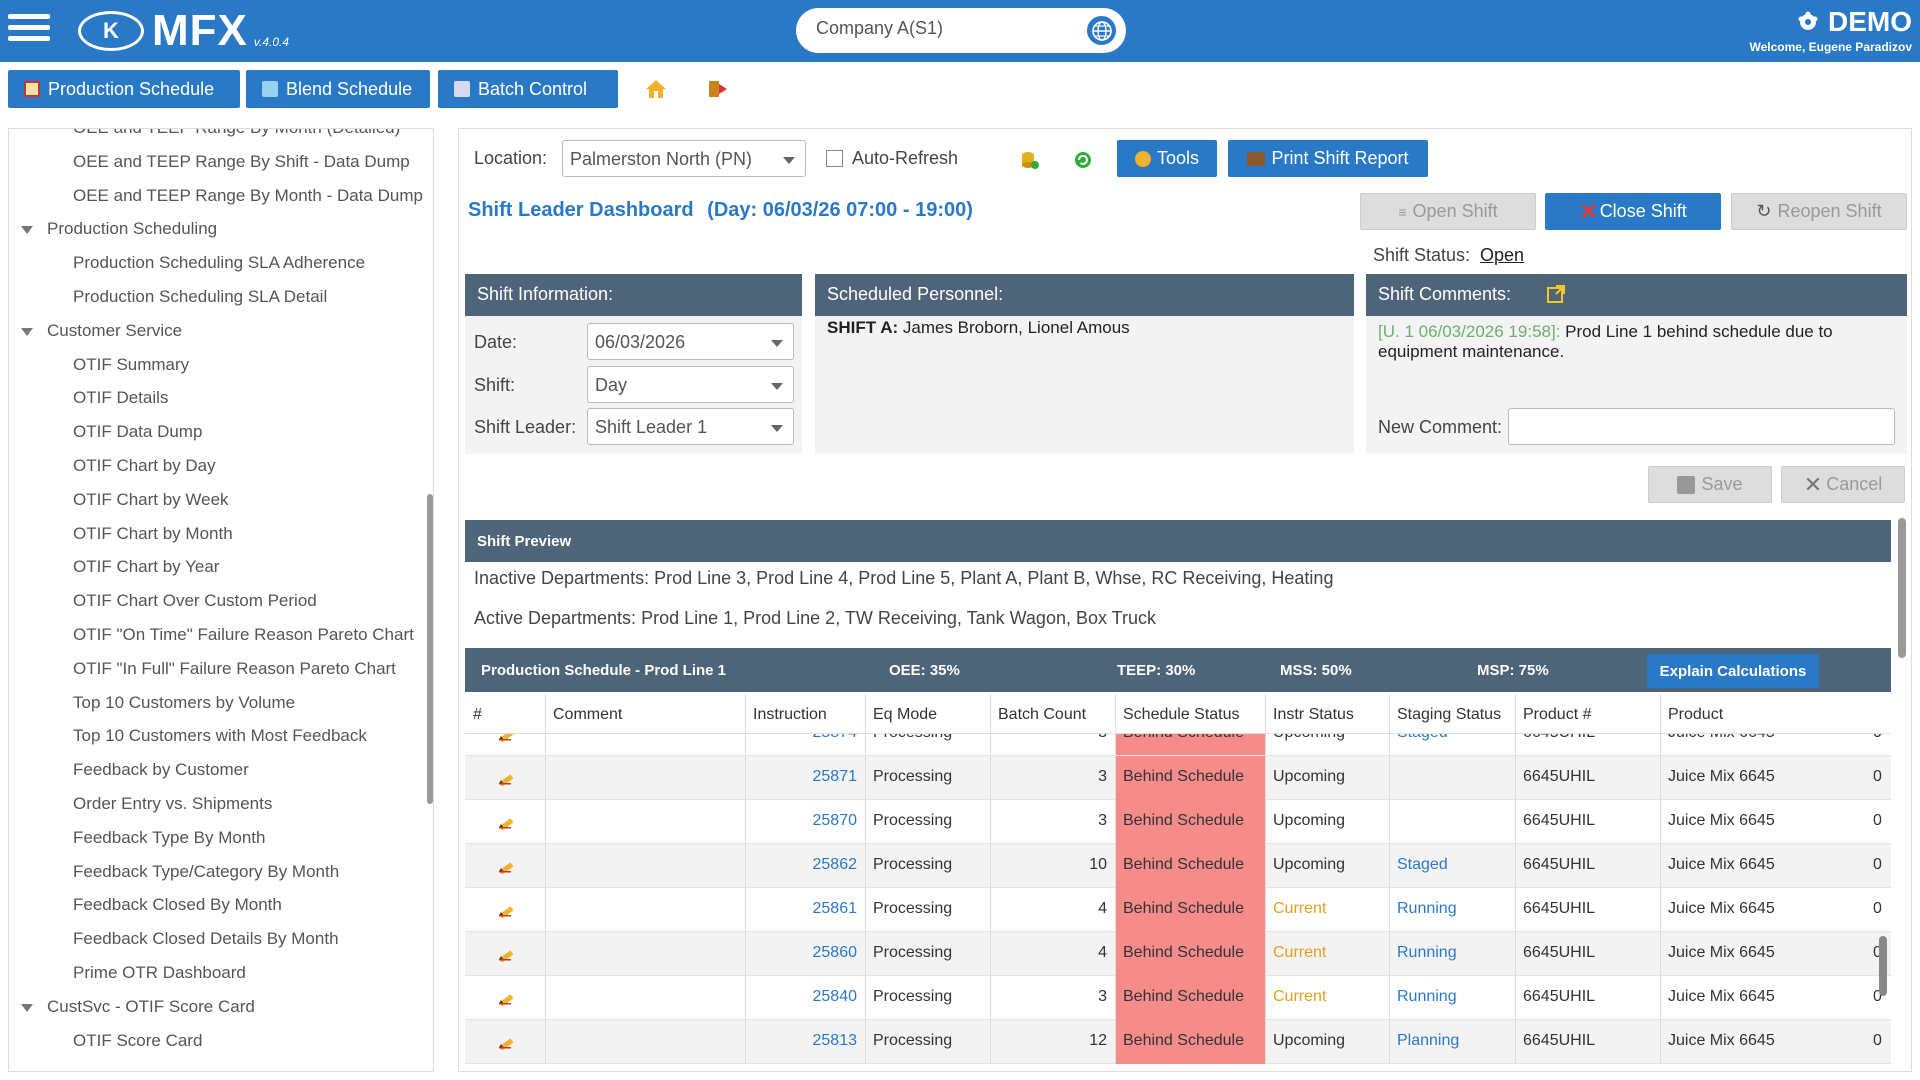 The image size is (1920, 1080). What do you see at coordinates (835, 996) in the screenshot?
I see `instruction-link: 25840` at bounding box center [835, 996].